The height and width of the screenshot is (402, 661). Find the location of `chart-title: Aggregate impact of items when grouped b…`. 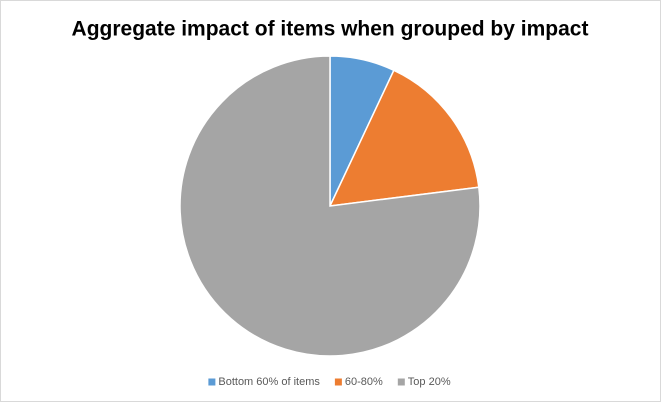

chart-title: Aggregate impact of items when grouped b… is located at coordinates (330, 29).